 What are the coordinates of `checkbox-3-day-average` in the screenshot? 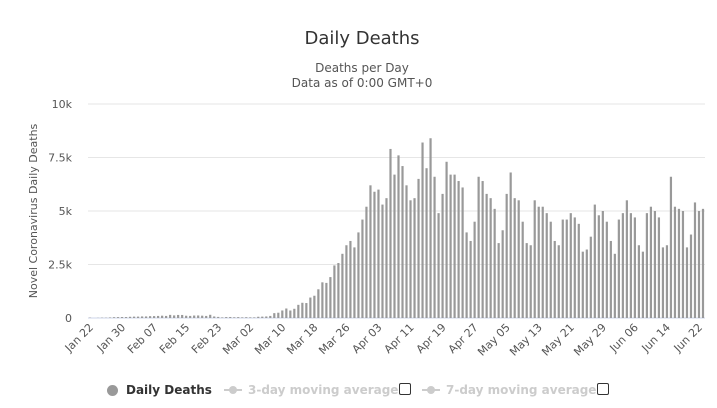 It's located at (405, 389).